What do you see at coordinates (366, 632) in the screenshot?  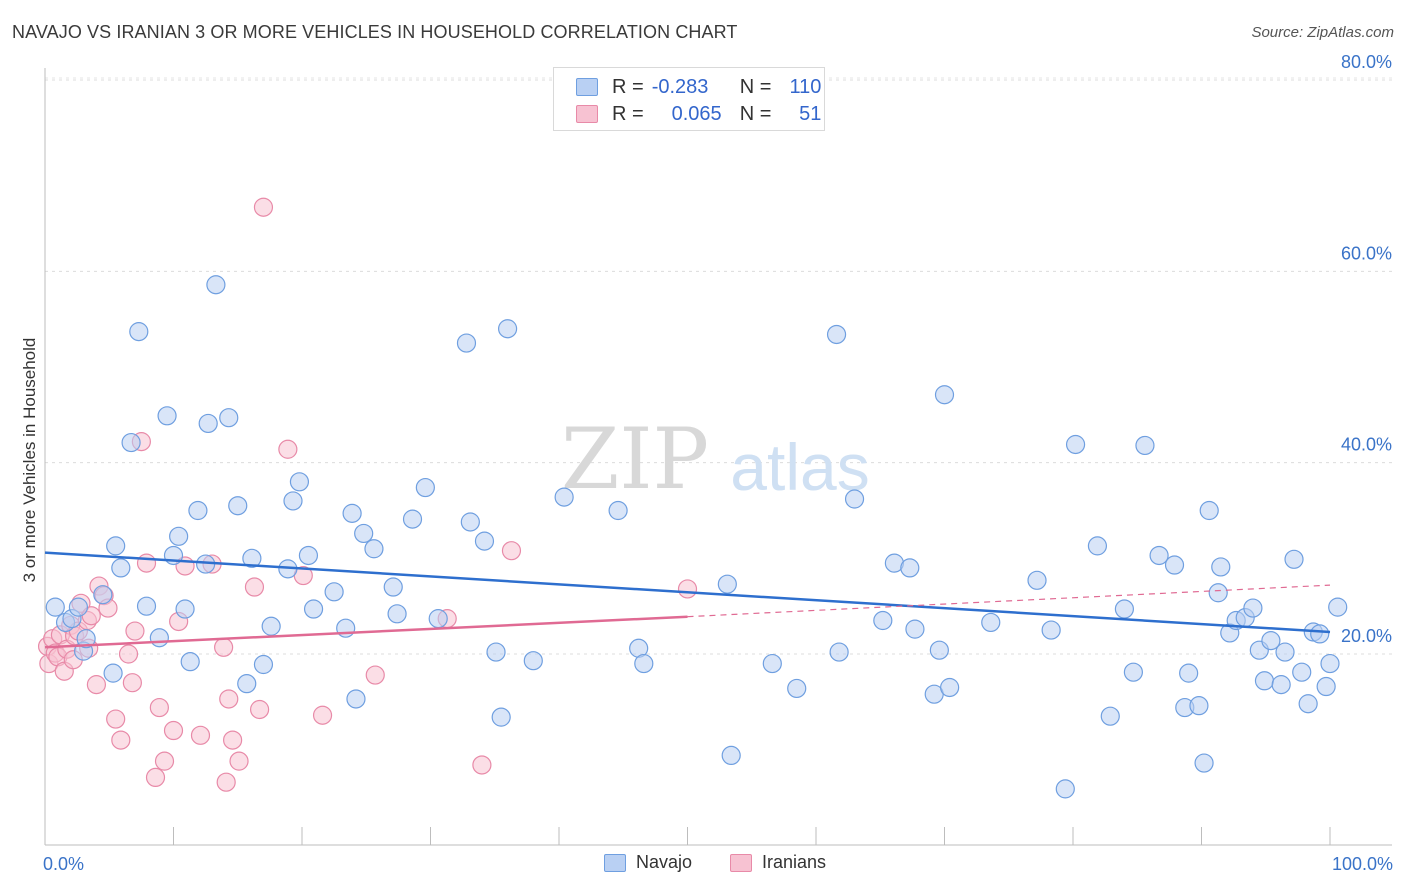 I see `iranians-trend-line` at bounding box center [366, 632].